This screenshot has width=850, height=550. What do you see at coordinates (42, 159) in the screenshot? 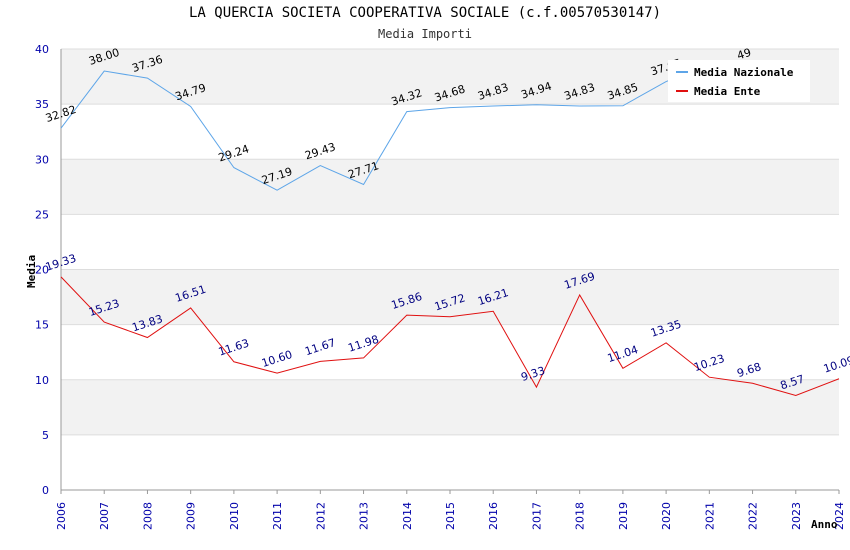
I see `y-tick-label: 30` at bounding box center [42, 159].